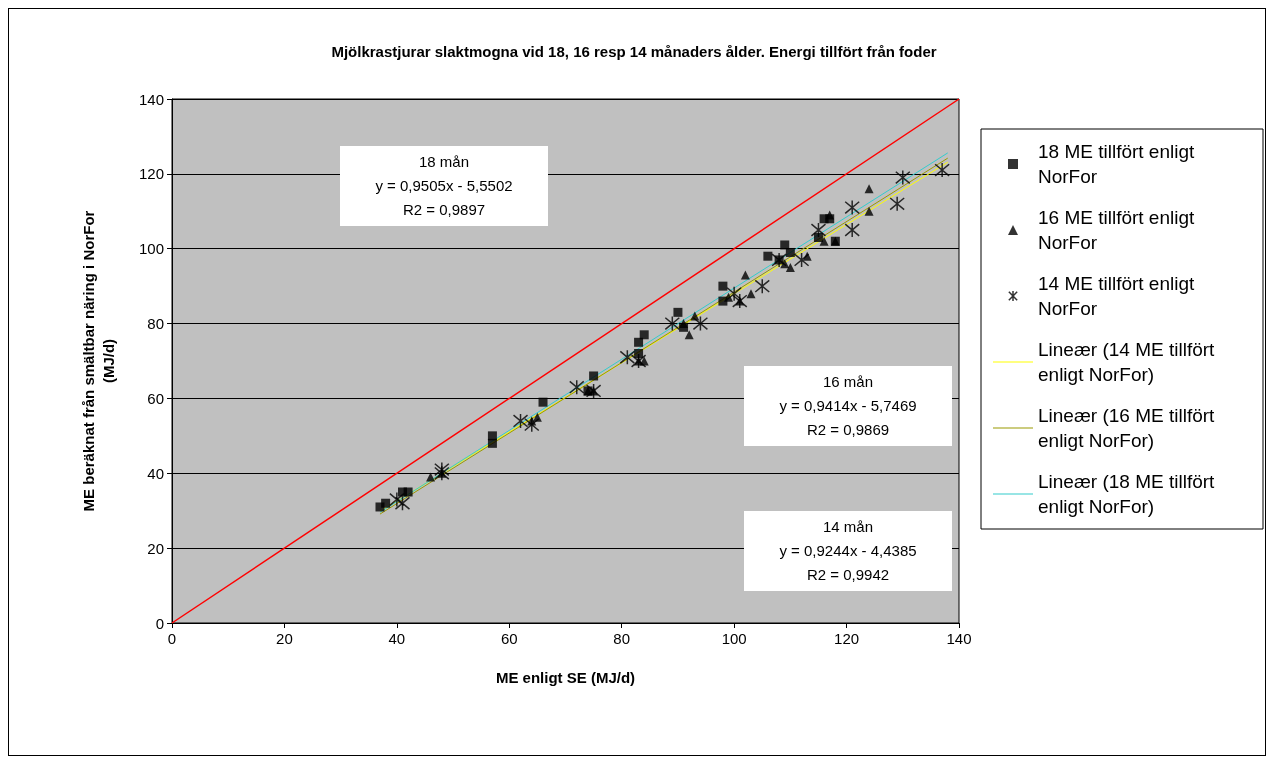  Describe the element at coordinates (847, 638) in the screenshot. I see `x-tick-label: 120` at that location.